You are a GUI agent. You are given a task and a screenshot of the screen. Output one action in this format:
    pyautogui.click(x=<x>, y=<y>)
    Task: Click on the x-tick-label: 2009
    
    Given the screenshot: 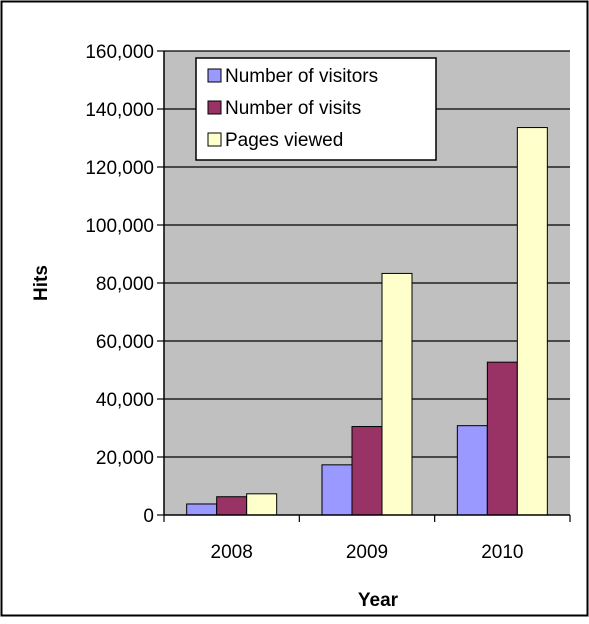 What is the action you would take?
    pyautogui.click(x=367, y=552)
    